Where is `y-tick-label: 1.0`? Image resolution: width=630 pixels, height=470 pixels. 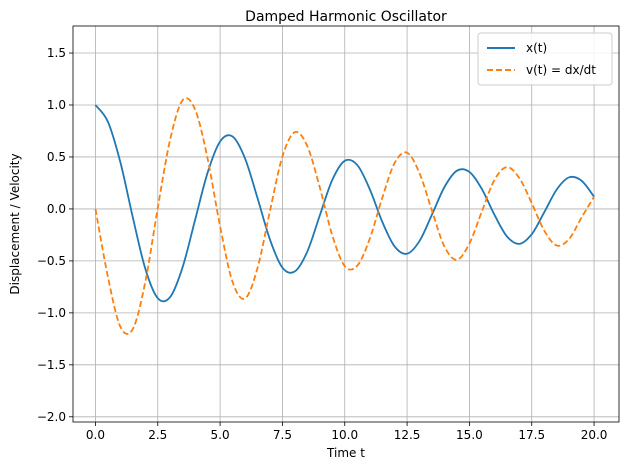
y-tick-label: 1.0 is located at coordinates (56, 105).